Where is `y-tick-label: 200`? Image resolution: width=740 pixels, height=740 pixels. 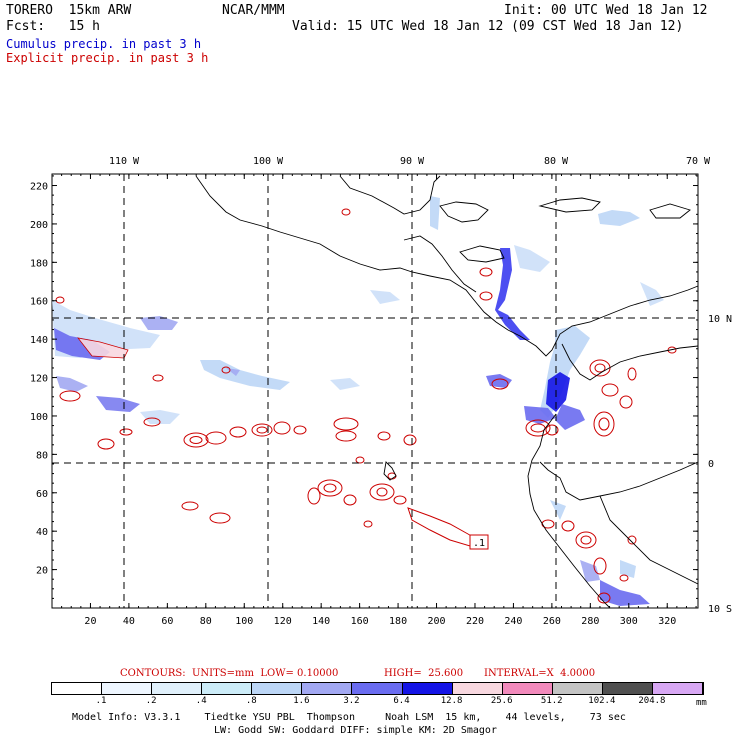 y-tick-label: 200 is located at coordinates (39, 225).